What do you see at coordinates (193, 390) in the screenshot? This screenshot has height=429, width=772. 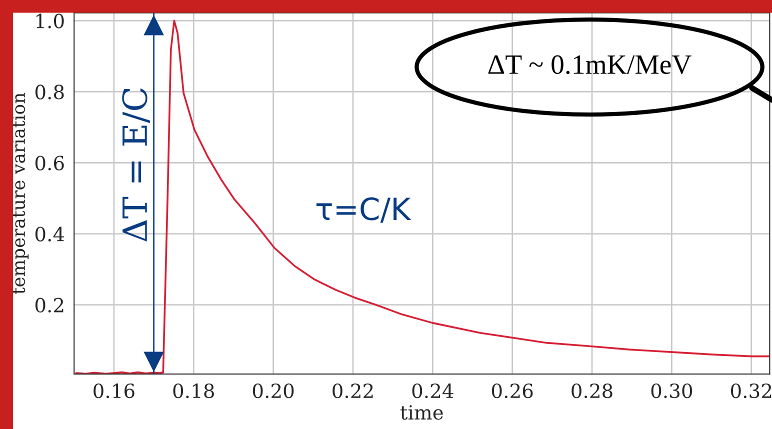 I see `x-tick-label: 0.18` at bounding box center [193, 390].